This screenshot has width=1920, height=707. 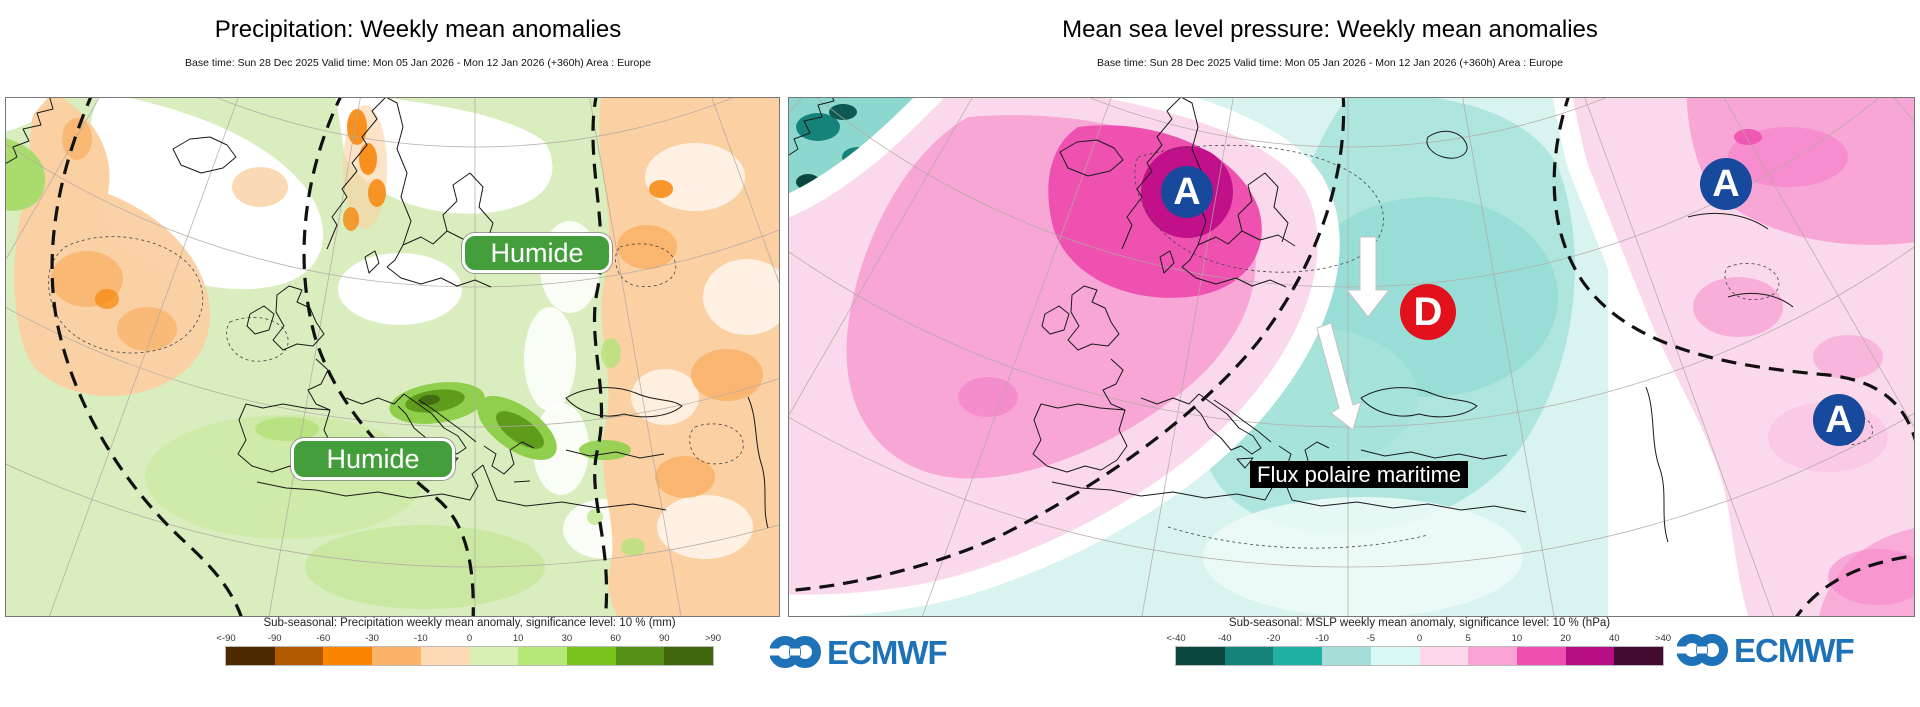 What do you see at coordinates (1428, 312) in the screenshot?
I see `low-pressure-badge: D` at bounding box center [1428, 312].